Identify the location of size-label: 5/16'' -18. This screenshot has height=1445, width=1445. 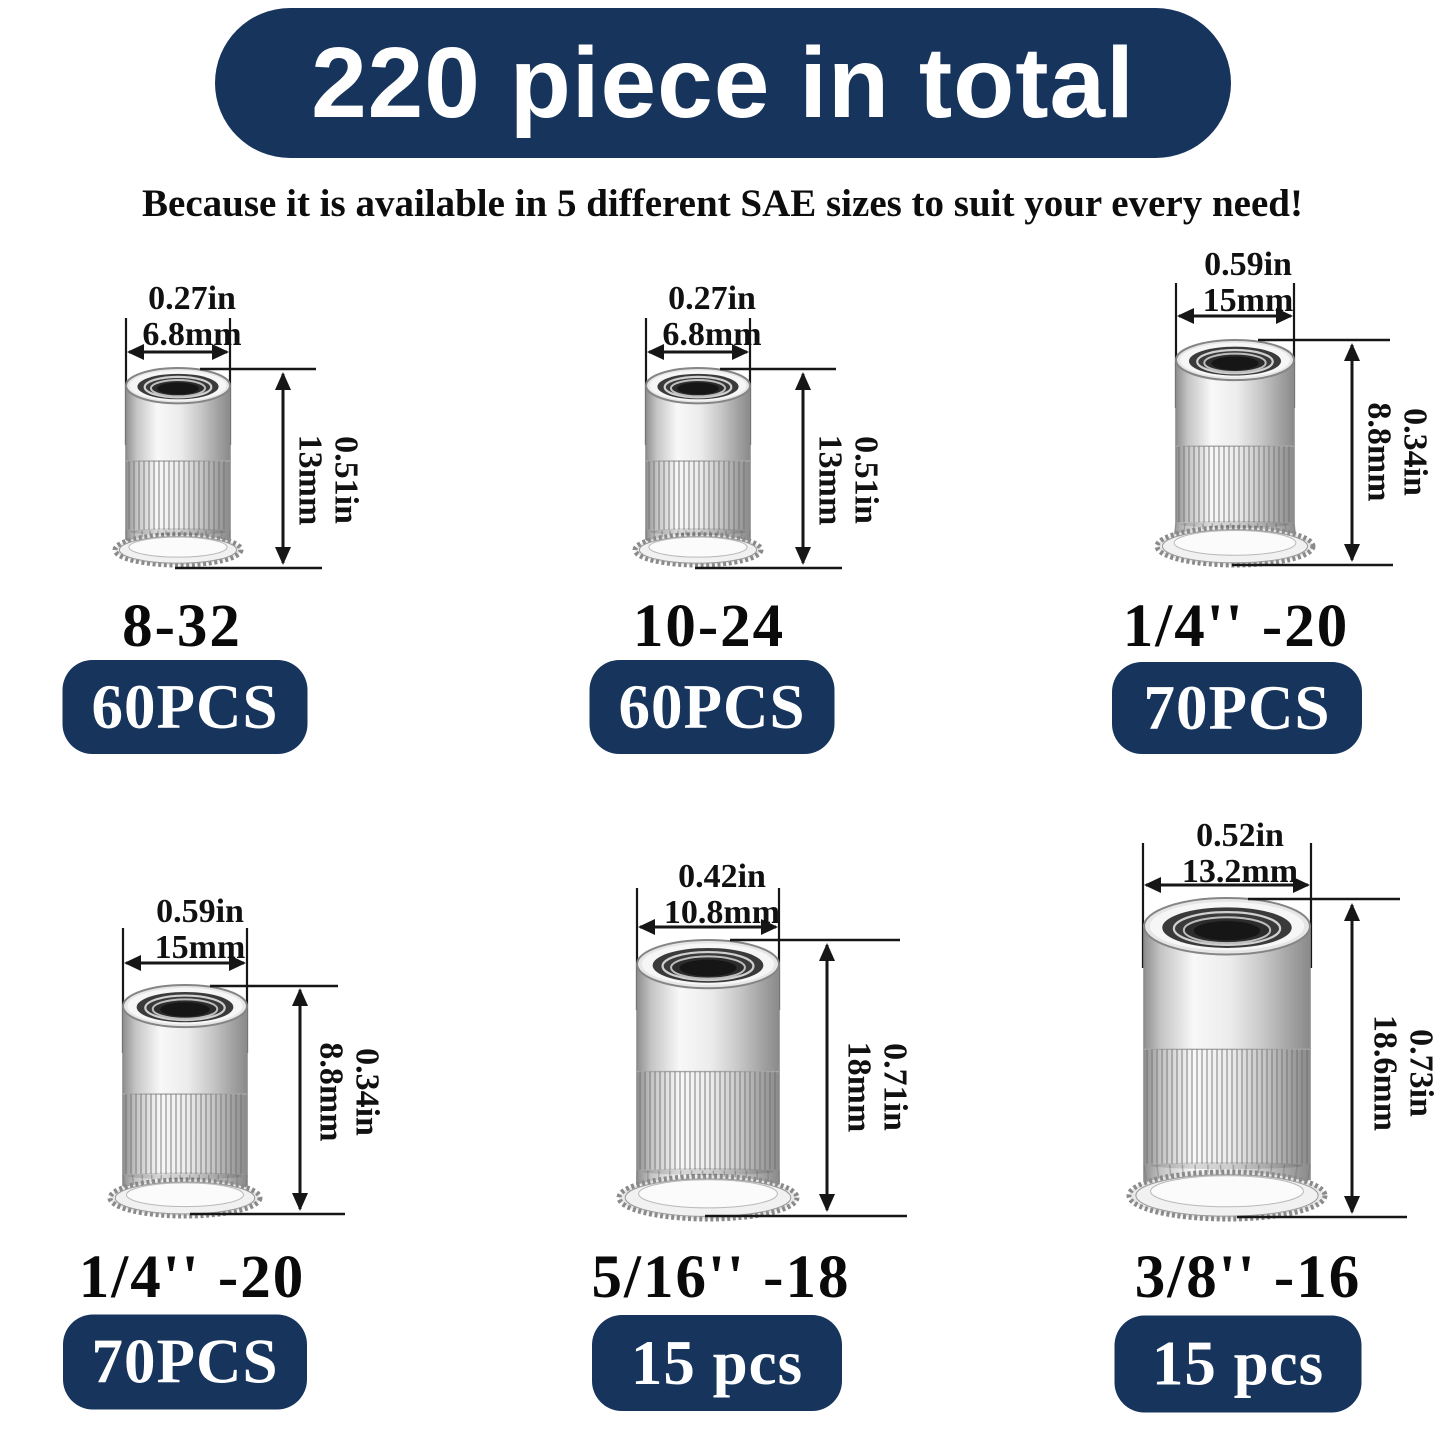
(721, 1277).